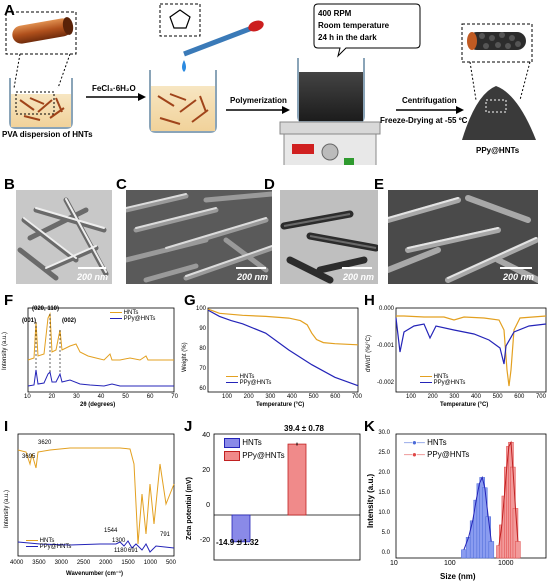  Describe the element at coordinates (237, 542) in the screenshot. I see `value-label-j-hnts: -14.9 ± 1.32` at that location.